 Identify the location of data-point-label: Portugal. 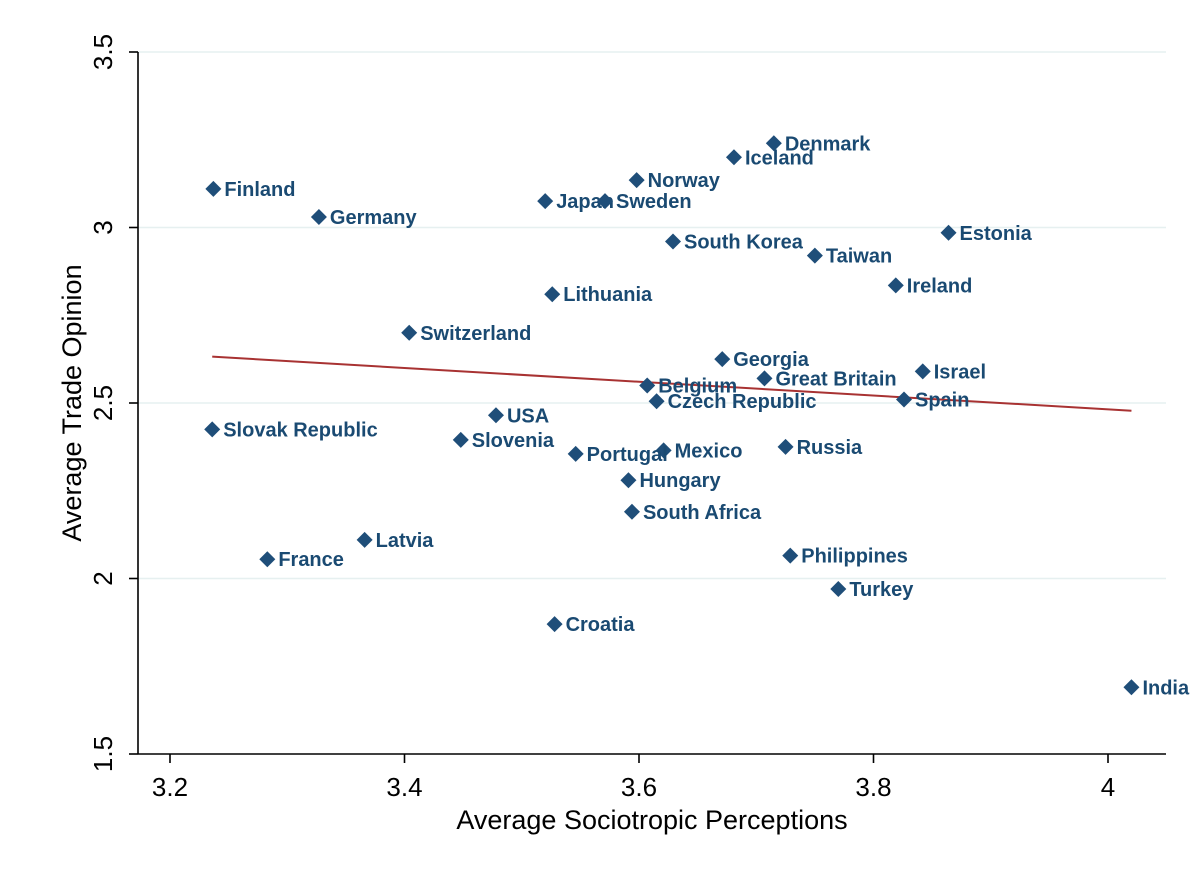
(627, 455).